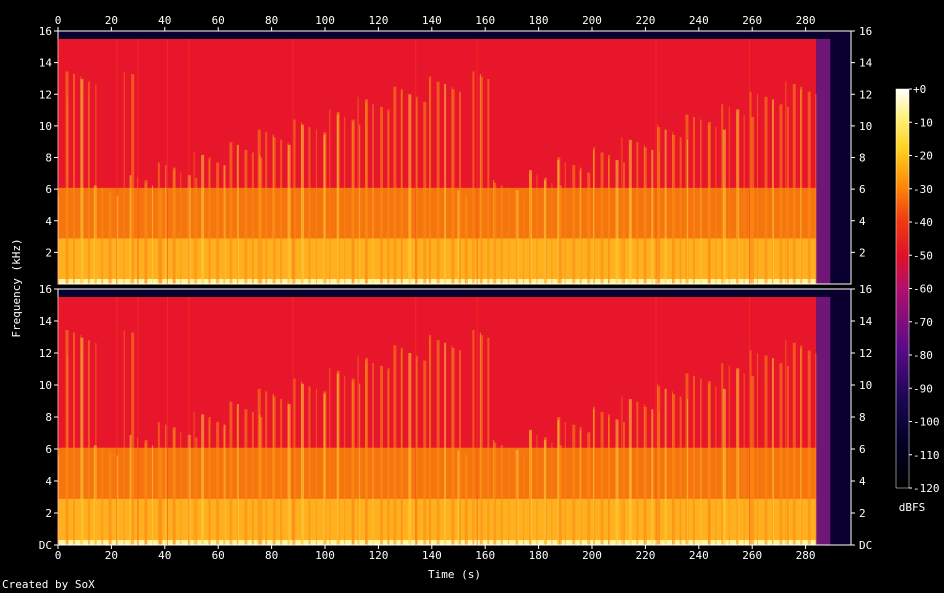  I want to click on y-tick-label: 4, so click(862, 221).